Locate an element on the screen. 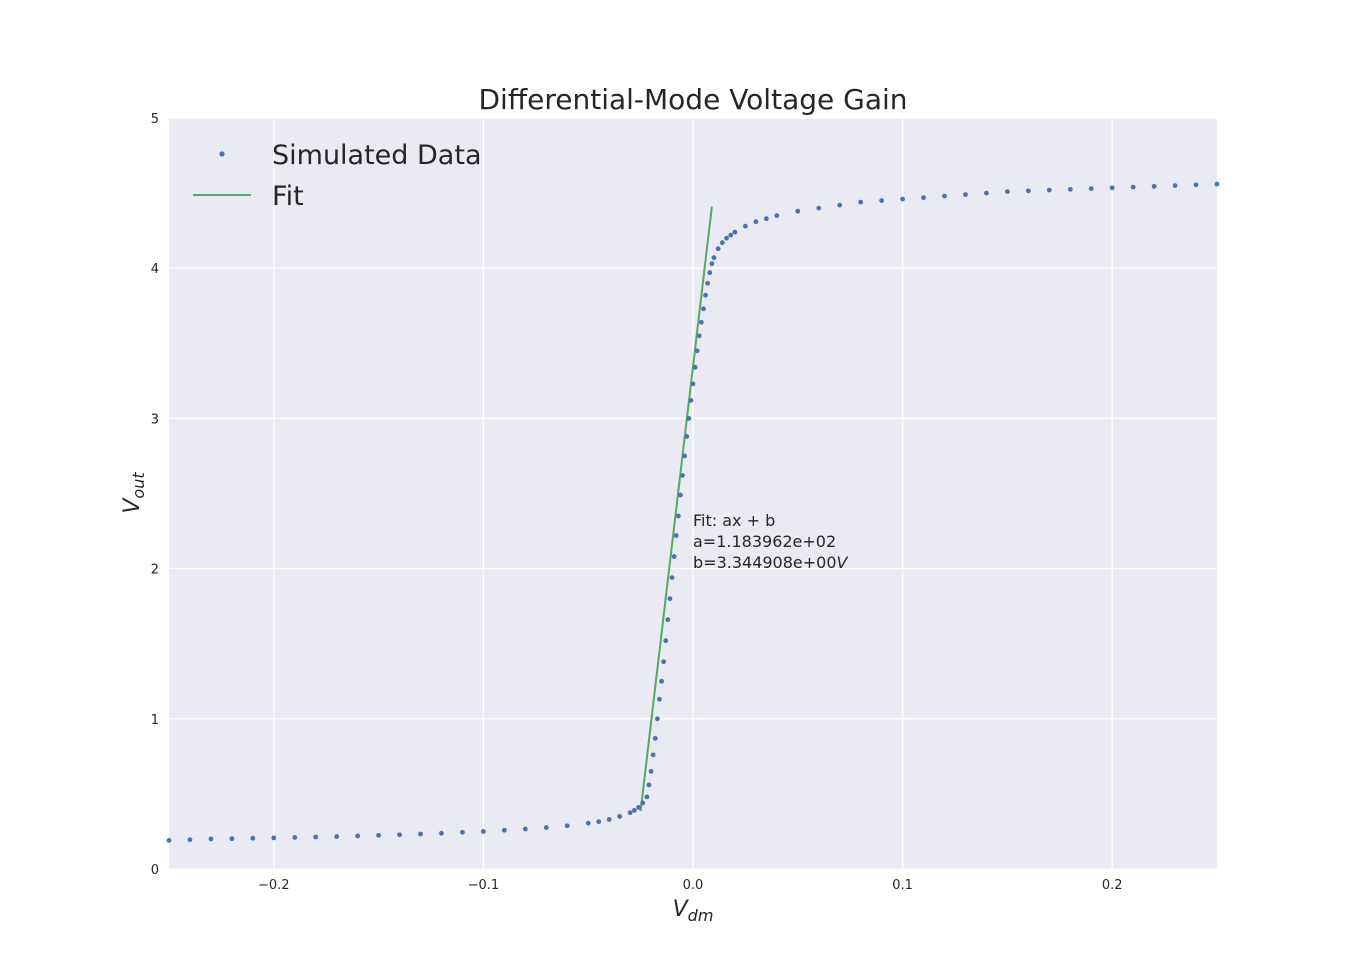 Image resolution: width=1353 pixels, height=976 pixels. x-tick-label: 0.0 is located at coordinates (693, 885).